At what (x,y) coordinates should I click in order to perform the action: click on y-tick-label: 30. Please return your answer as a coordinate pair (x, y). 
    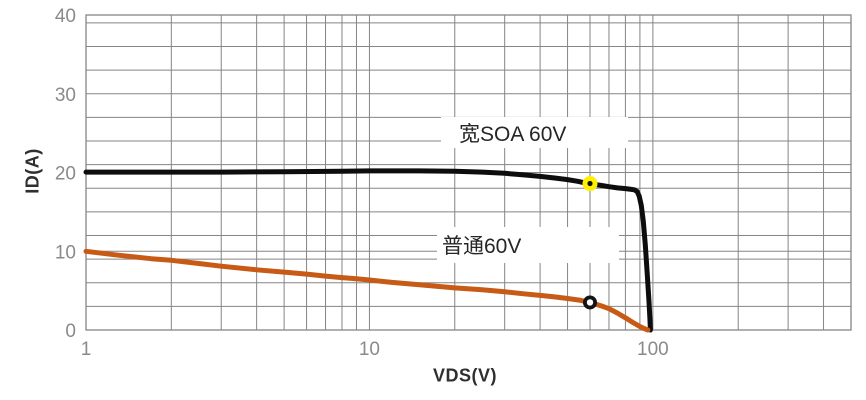
    Looking at the image, I should click on (65, 95).